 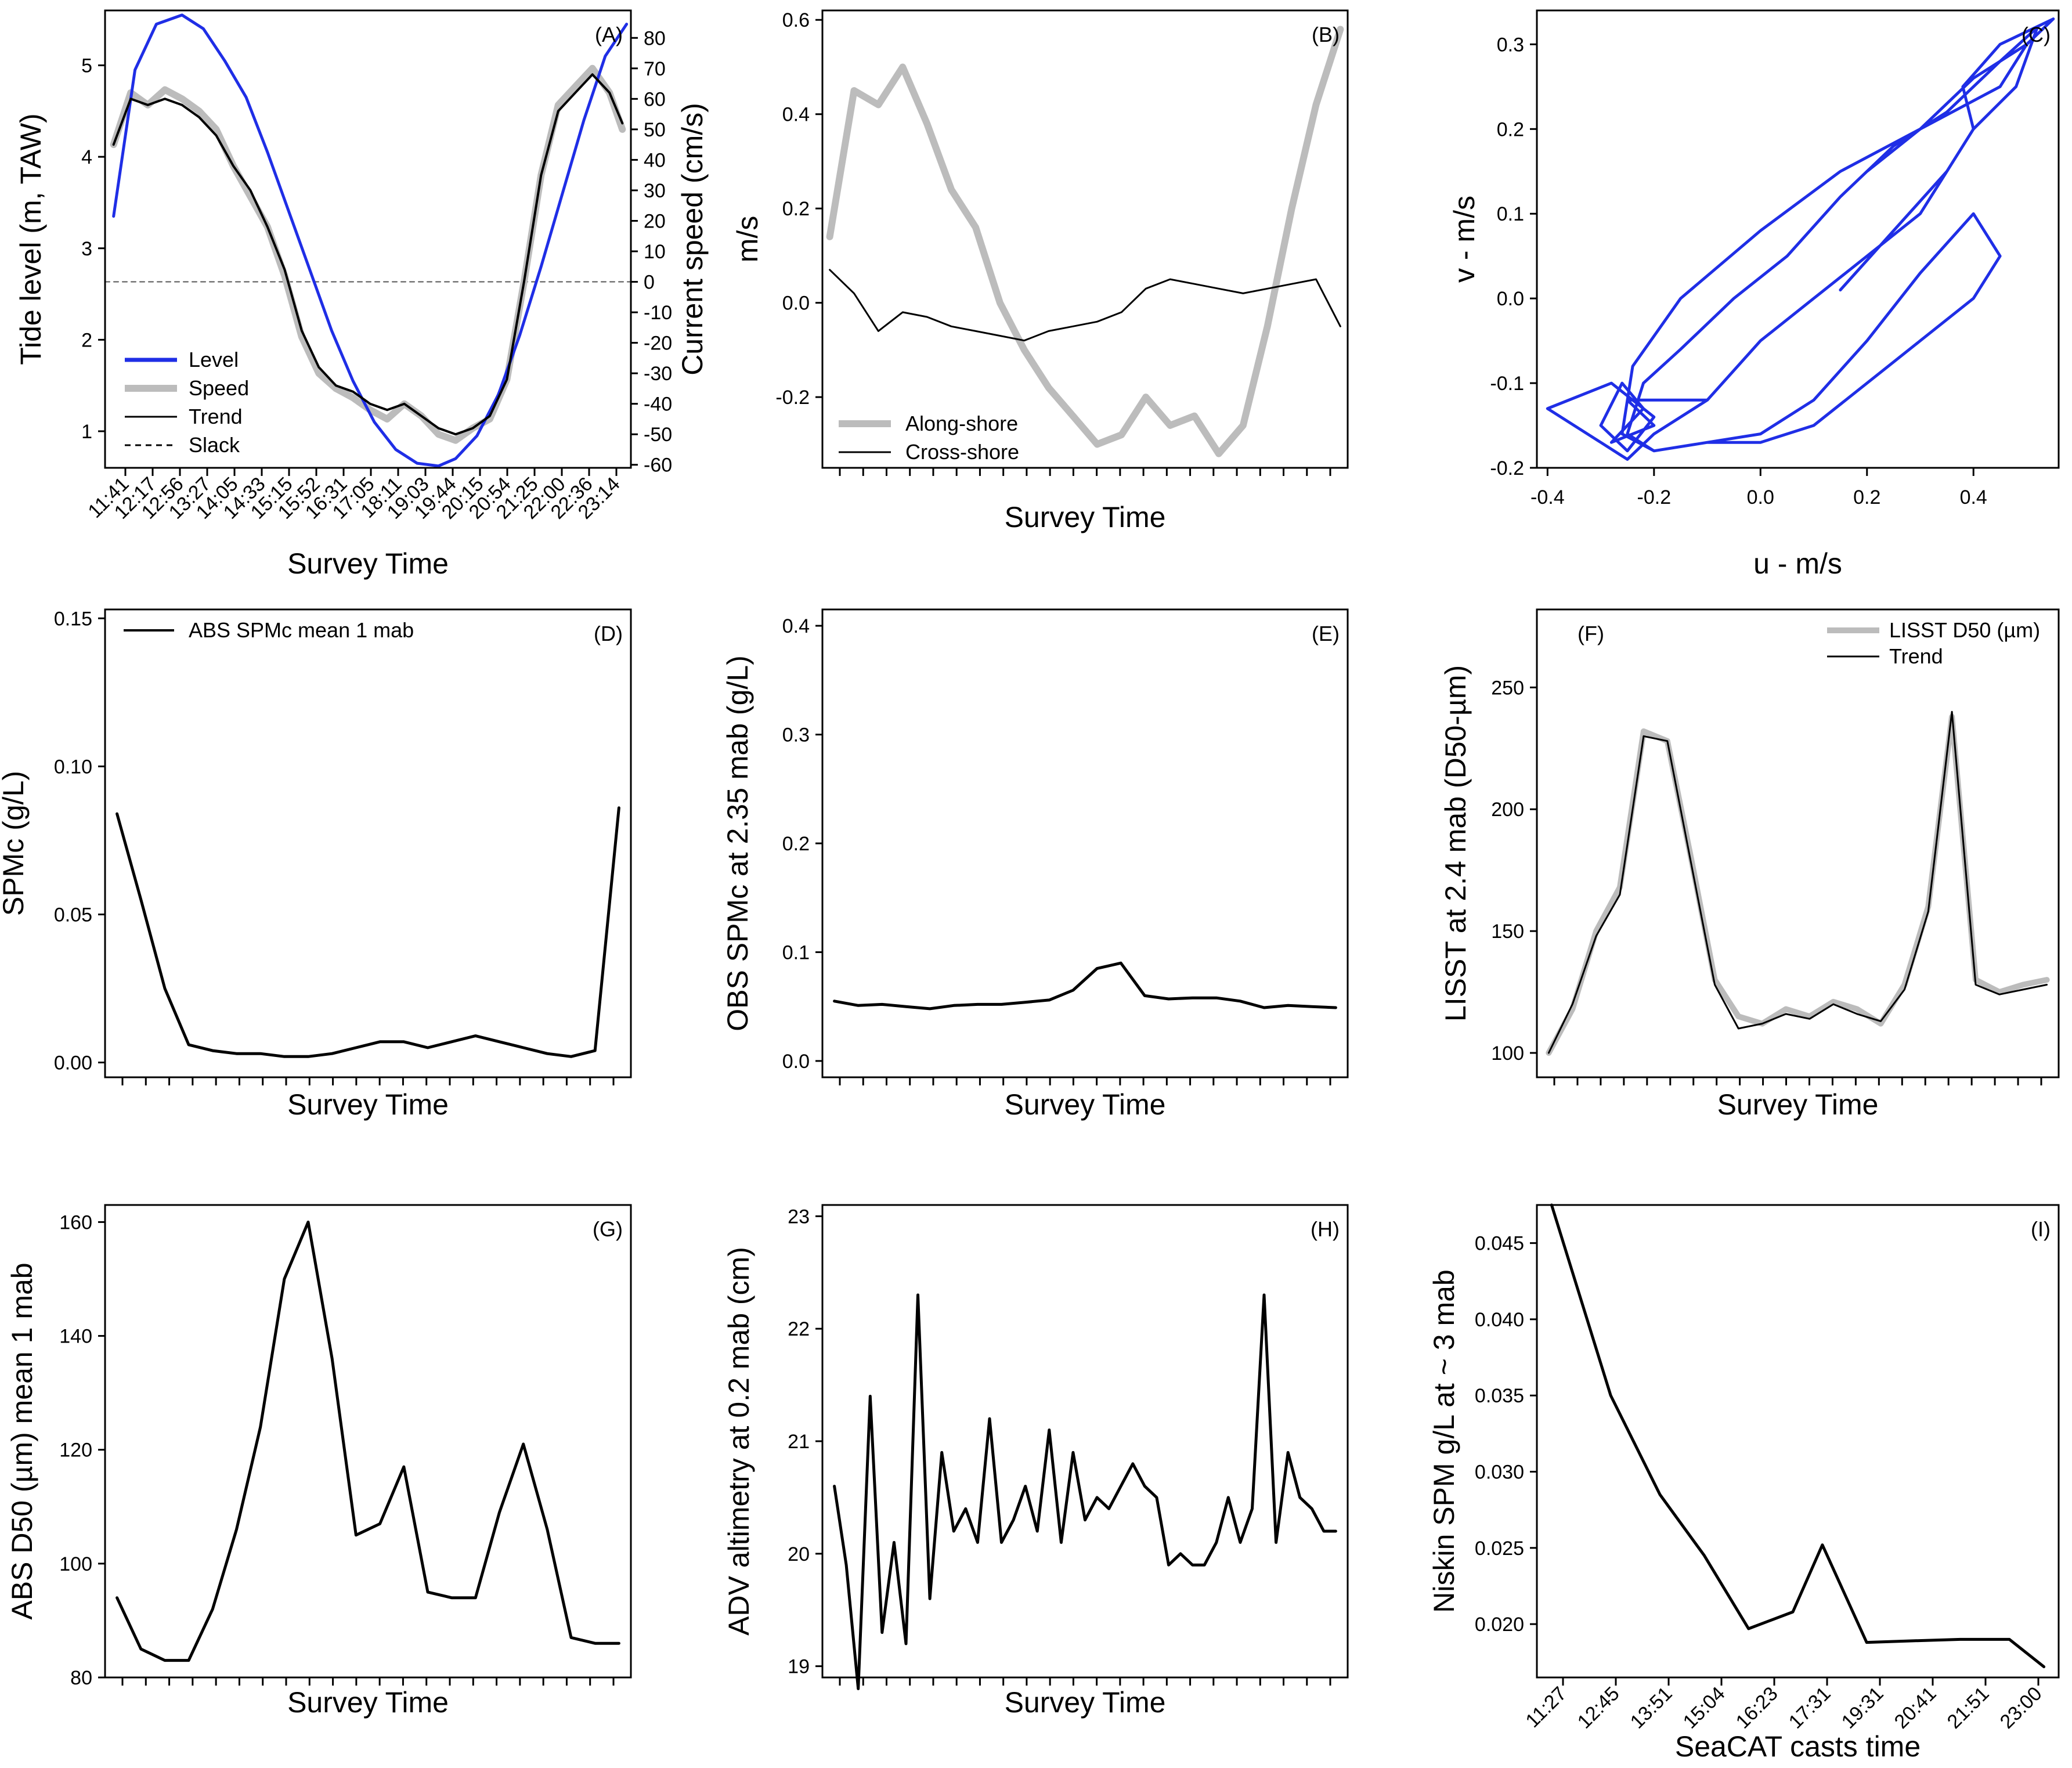 What do you see at coordinates (1511, 129) in the screenshot?
I see `ytick-label-c: 0.2` at bounding box center [1511, 129].